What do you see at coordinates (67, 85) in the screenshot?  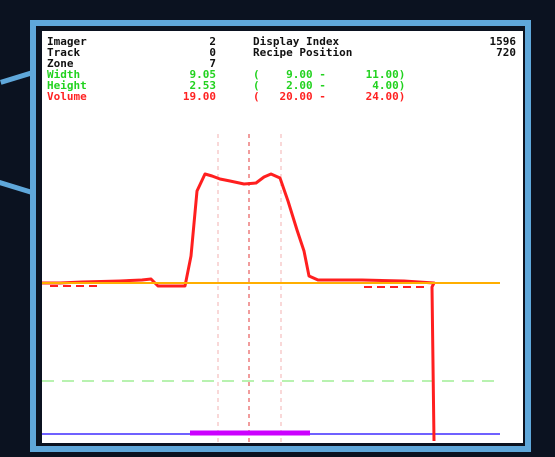 I see `height-label: Height` at bounding box center [67, 85].